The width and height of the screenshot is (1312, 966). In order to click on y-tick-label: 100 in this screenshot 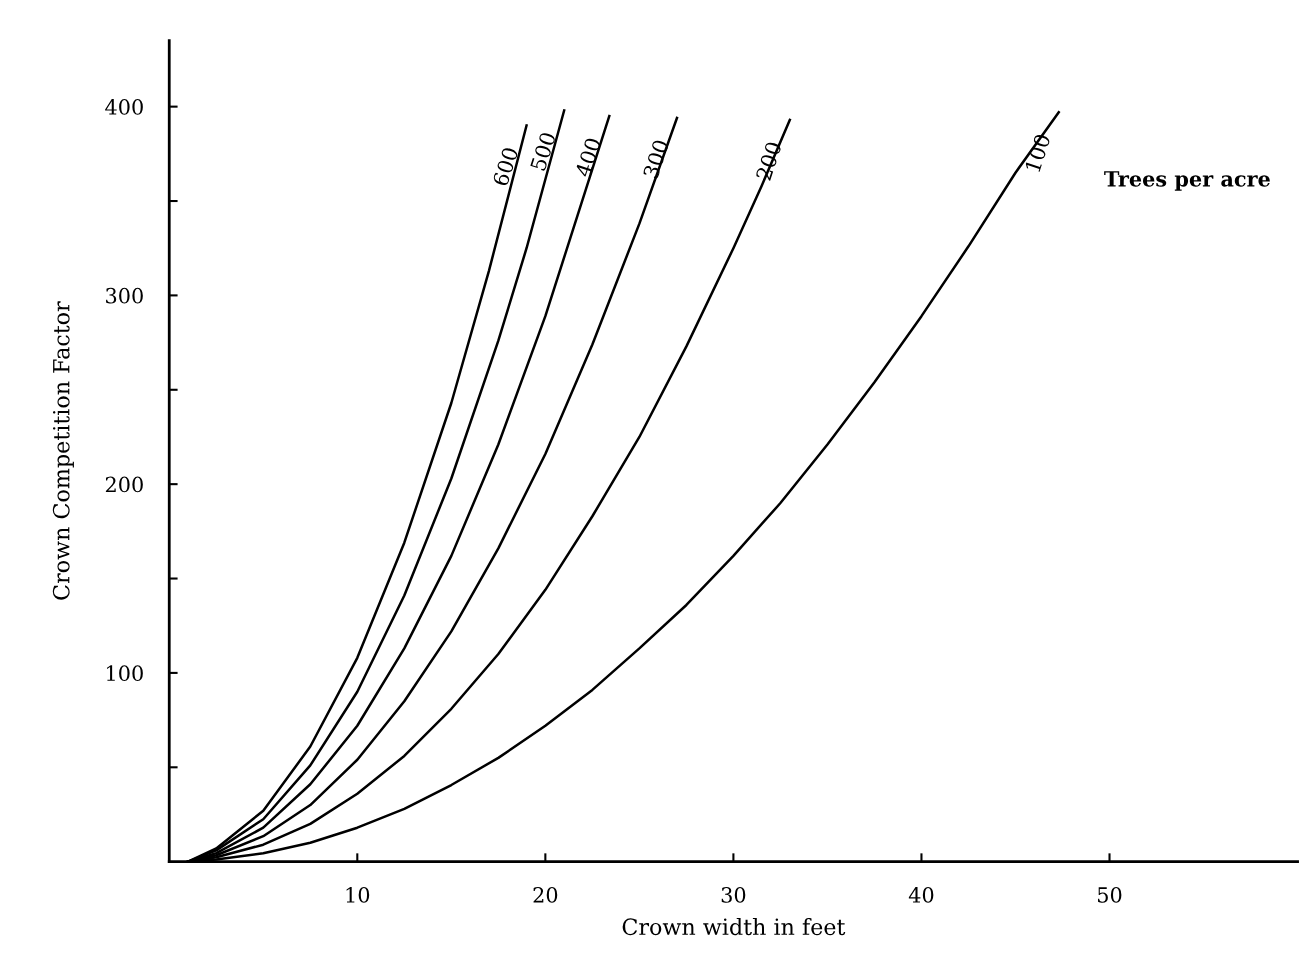, I will do `click(125, 673)`.